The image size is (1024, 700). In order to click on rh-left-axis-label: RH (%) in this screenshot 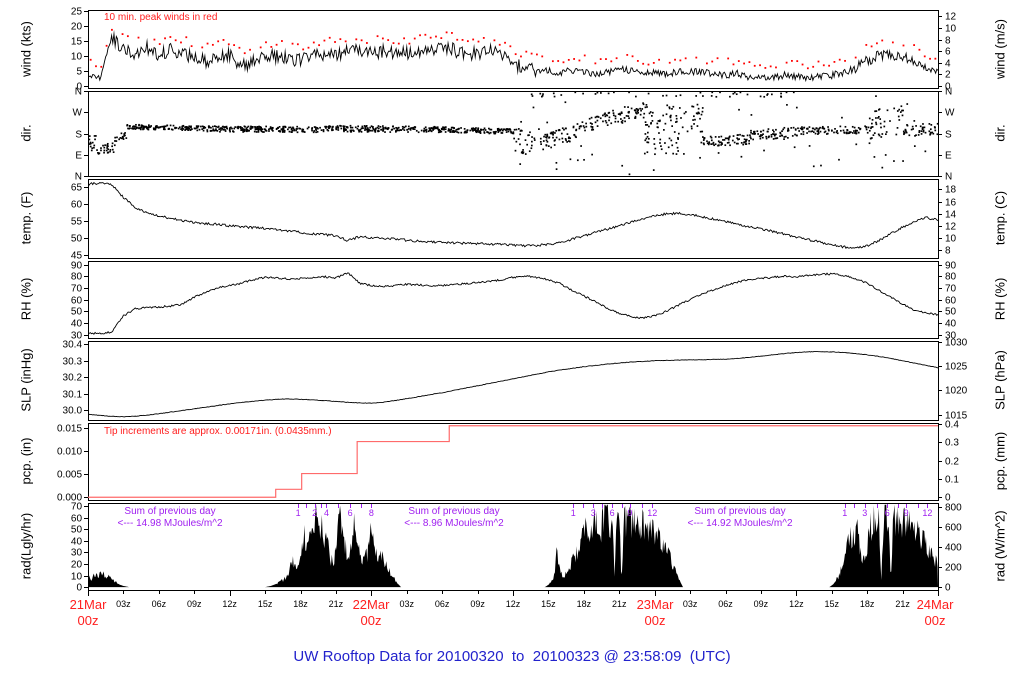, I will do `click(26, 299)`.